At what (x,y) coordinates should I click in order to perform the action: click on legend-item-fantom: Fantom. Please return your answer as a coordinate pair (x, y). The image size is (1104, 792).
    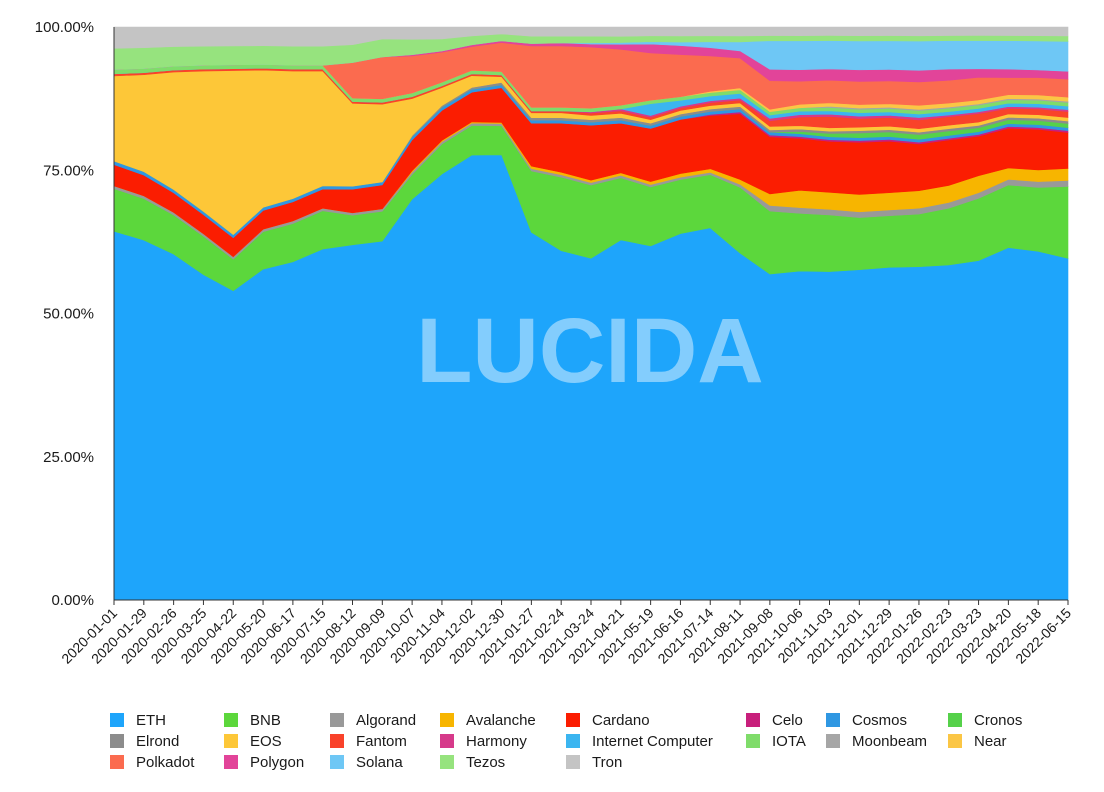
    Looking at the image, I should click on (368, 741).